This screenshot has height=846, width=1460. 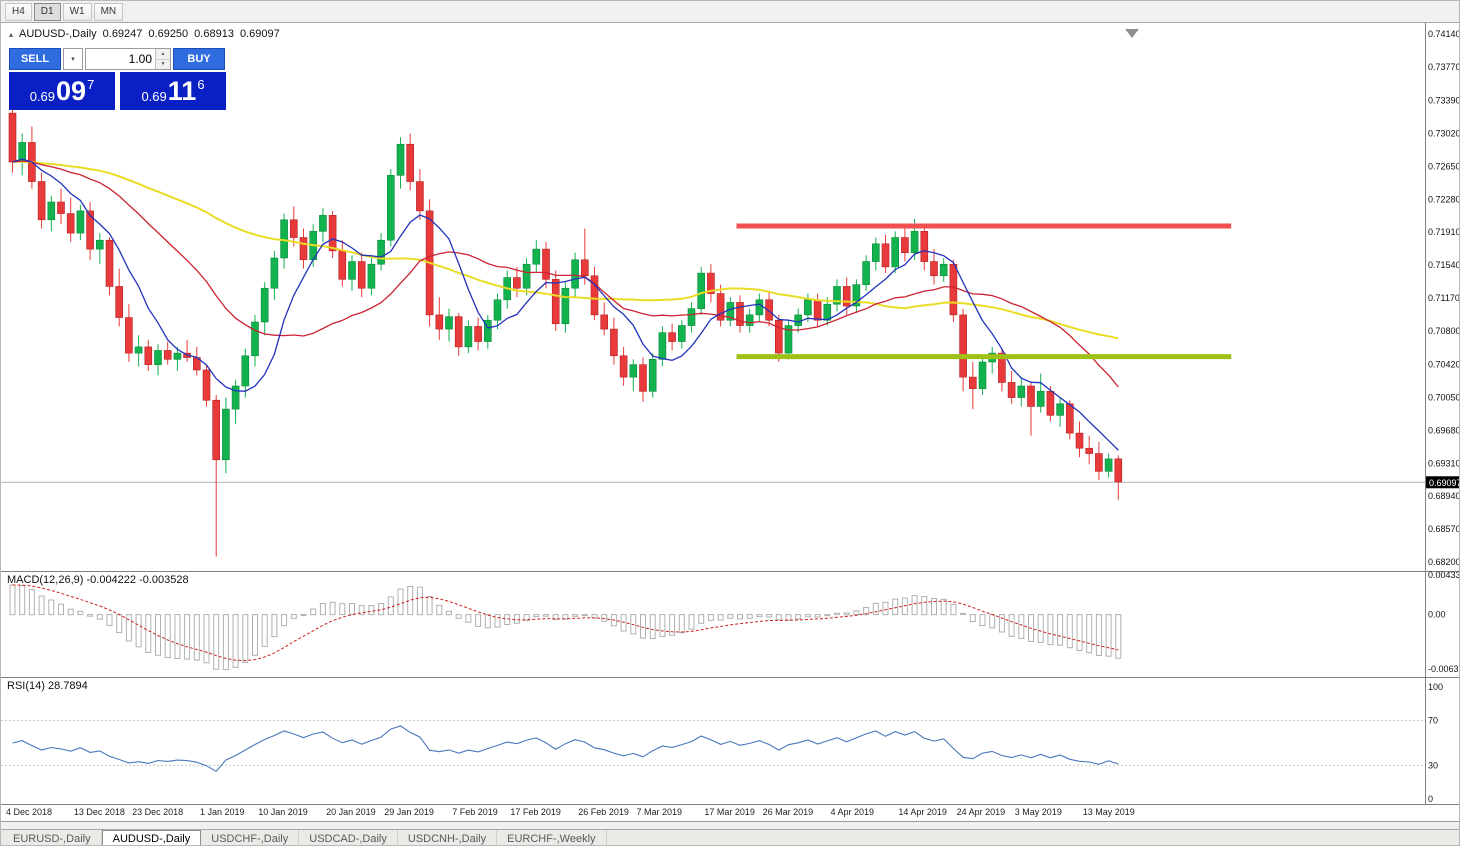 I want to click on timeframe-button-h4: H4, so click(x=18, y=11).